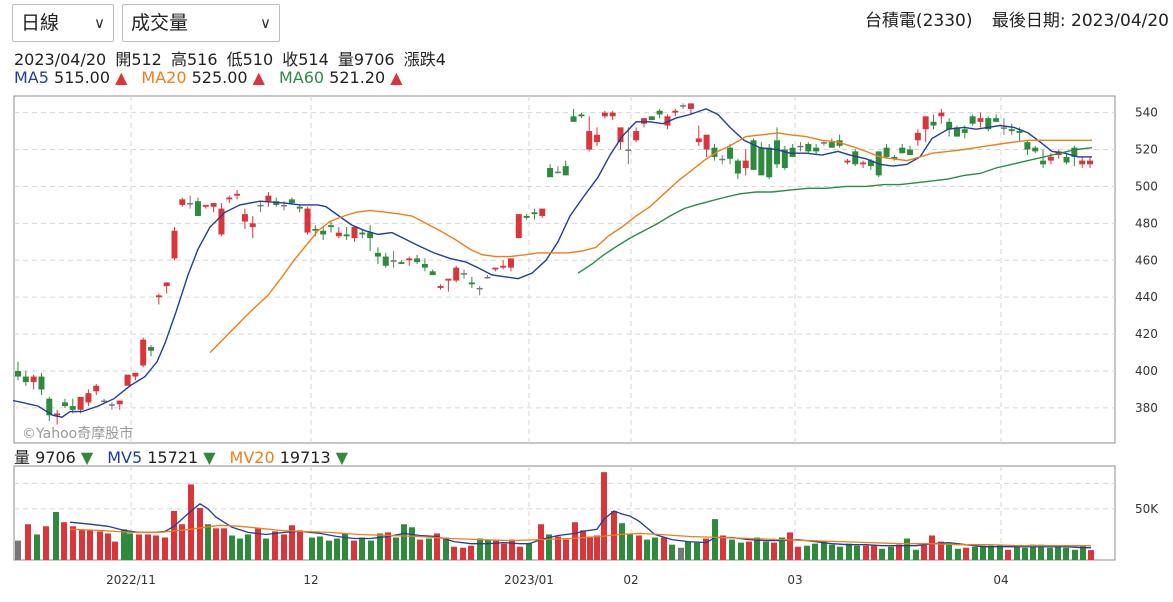 The height and width of the screenshot is (602, 1173). What do you see at coordinates (138, 59) in the screenshot?
I see `ohlc-open: 開512` at bounding box center [138, 59].